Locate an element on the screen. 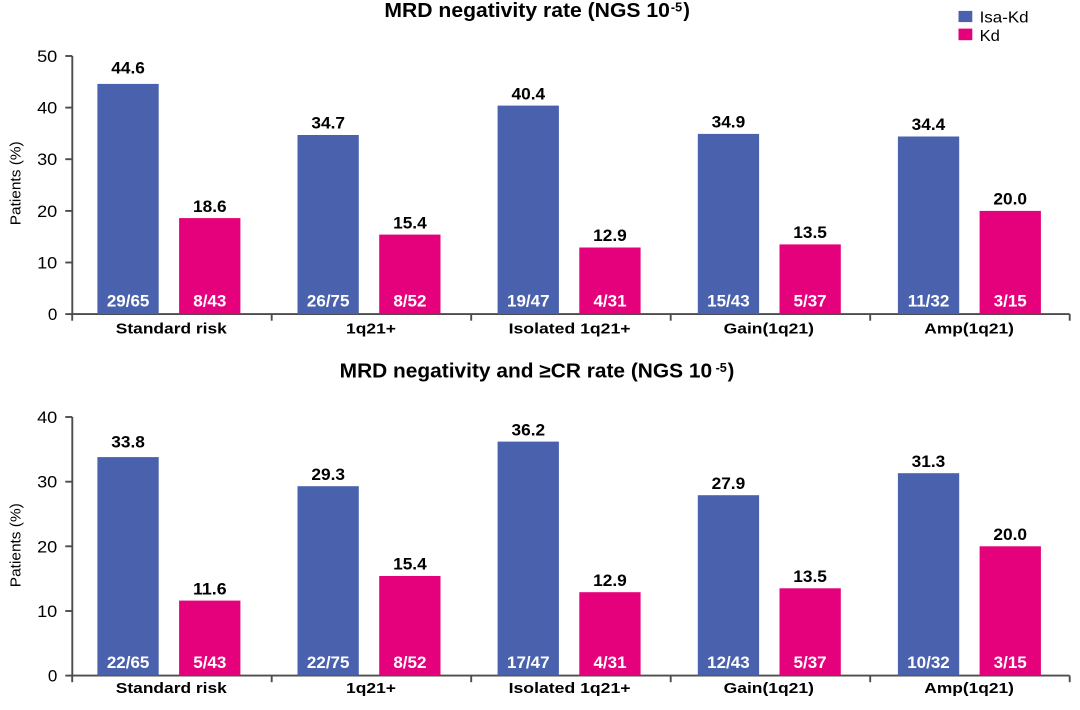 This screenshot has width=1080, height=710. svg-text: 34.4 is located at coordinates (929, 125).